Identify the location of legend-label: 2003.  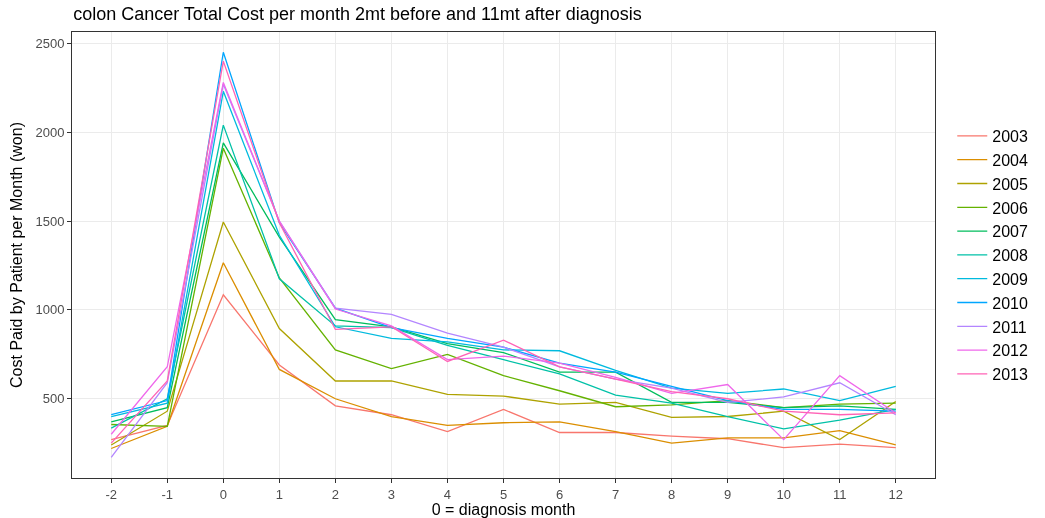
(1010, 137).